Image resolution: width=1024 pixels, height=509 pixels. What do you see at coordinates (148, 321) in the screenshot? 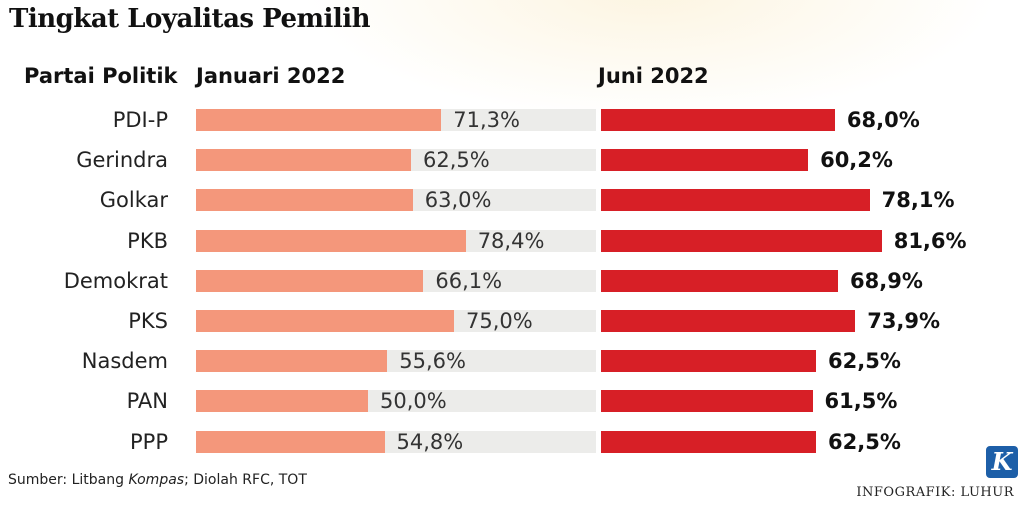
I see `party-label-pks: PKS` at bounding box center [148, 321].